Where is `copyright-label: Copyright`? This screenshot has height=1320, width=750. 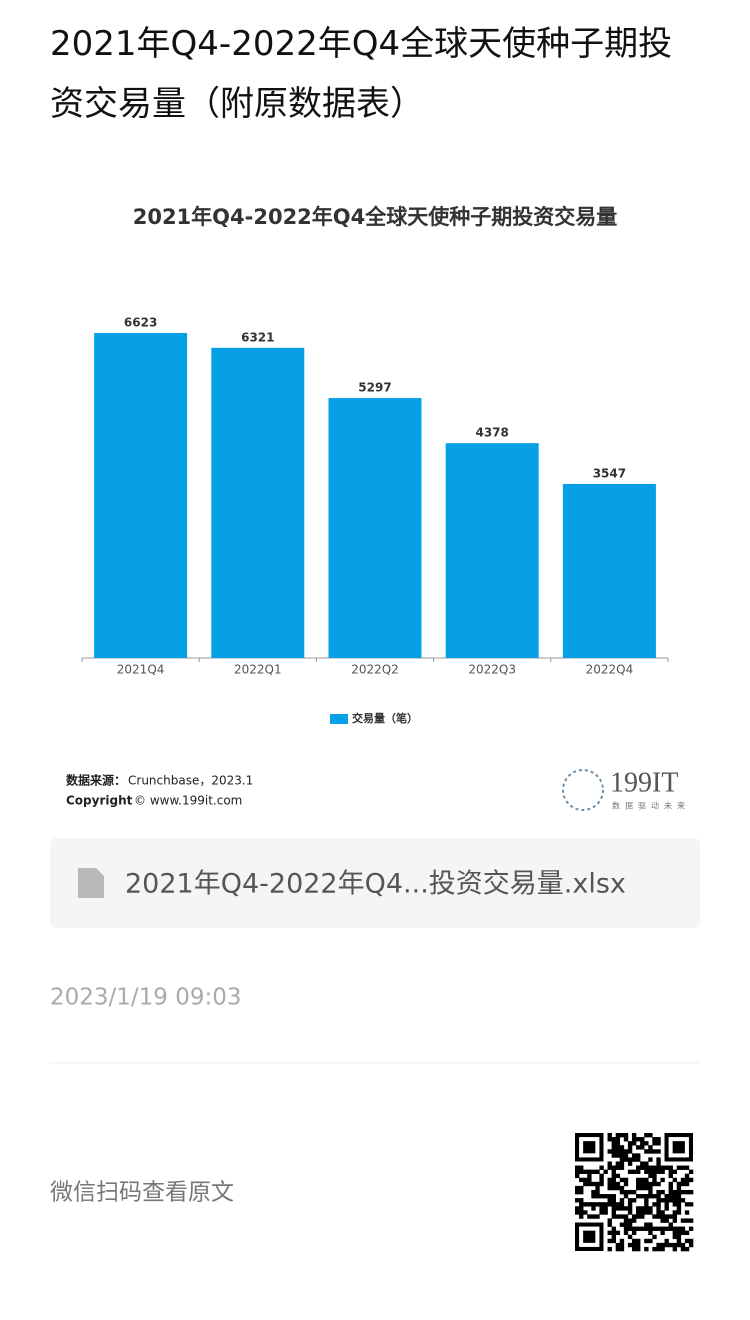
copyright-label: Copyright is located at coordinates (99, 801).